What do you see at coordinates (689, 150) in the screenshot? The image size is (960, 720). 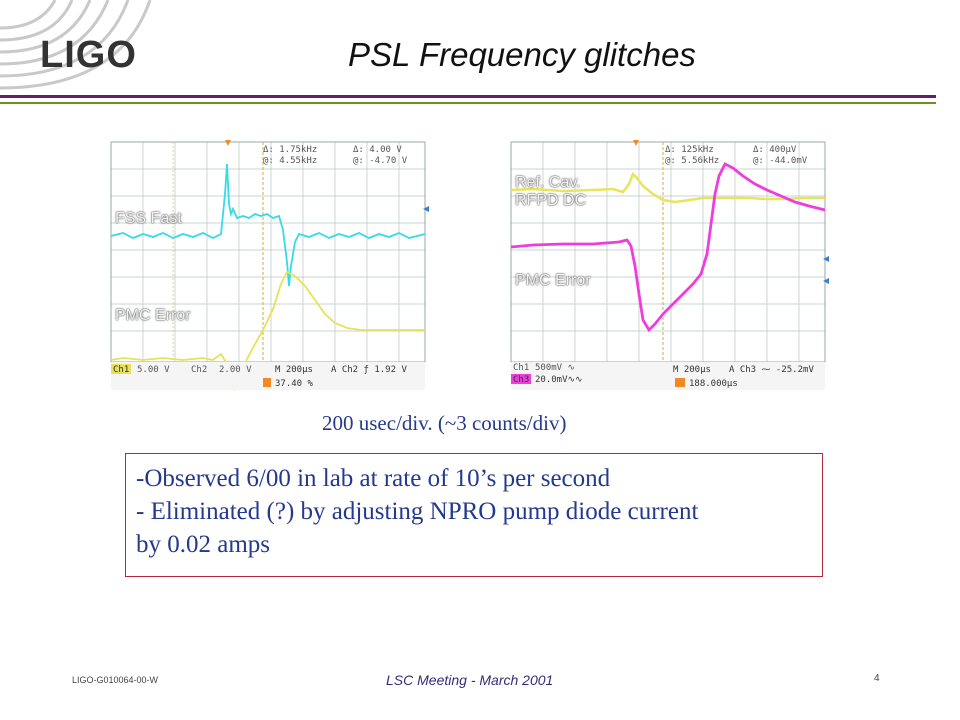 I see `scope-right-readout-r1a: Δ: 125kHz` at bounding box center [689, 150].